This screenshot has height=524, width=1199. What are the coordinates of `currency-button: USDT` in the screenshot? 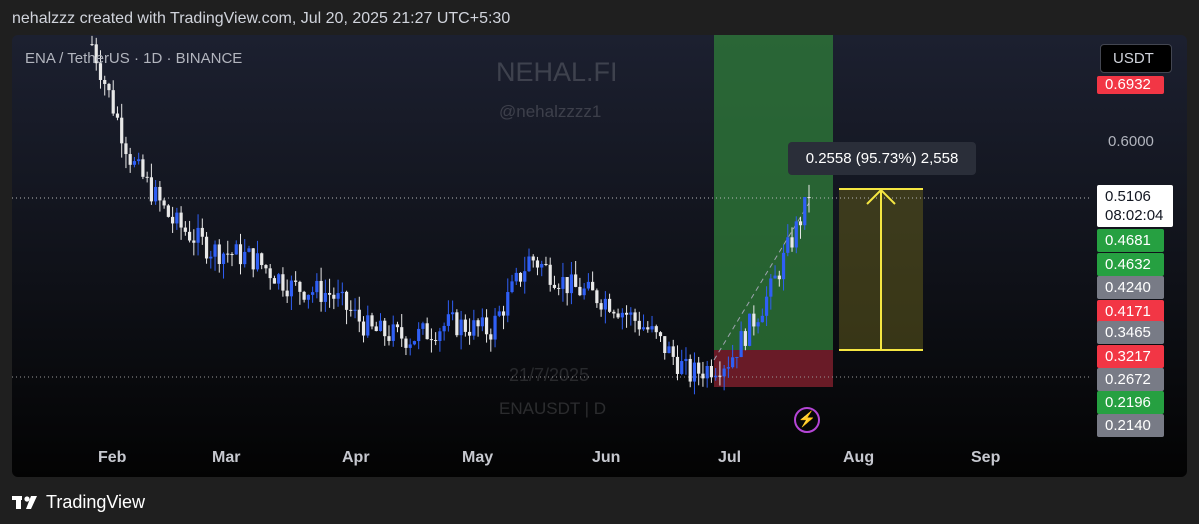 It's located at (1136, 58).